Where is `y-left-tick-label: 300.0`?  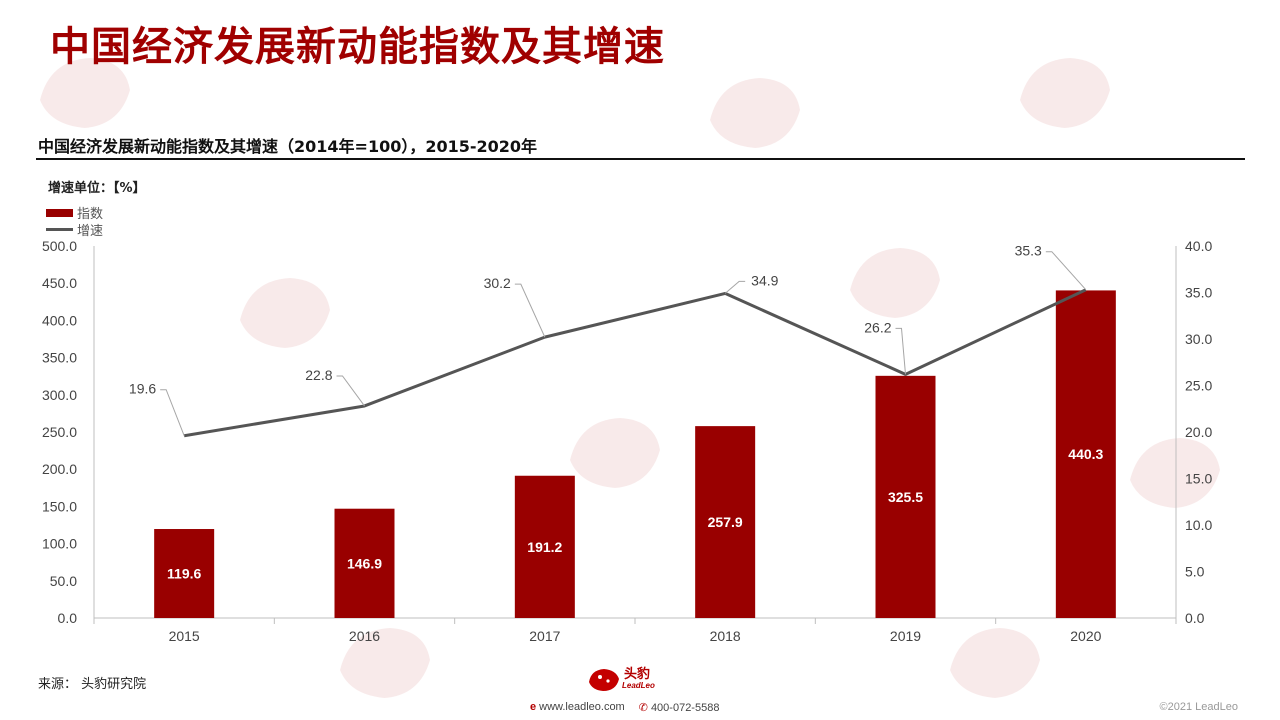 y-left-tick-label: 300.0 is located at coordinates (59, 395).